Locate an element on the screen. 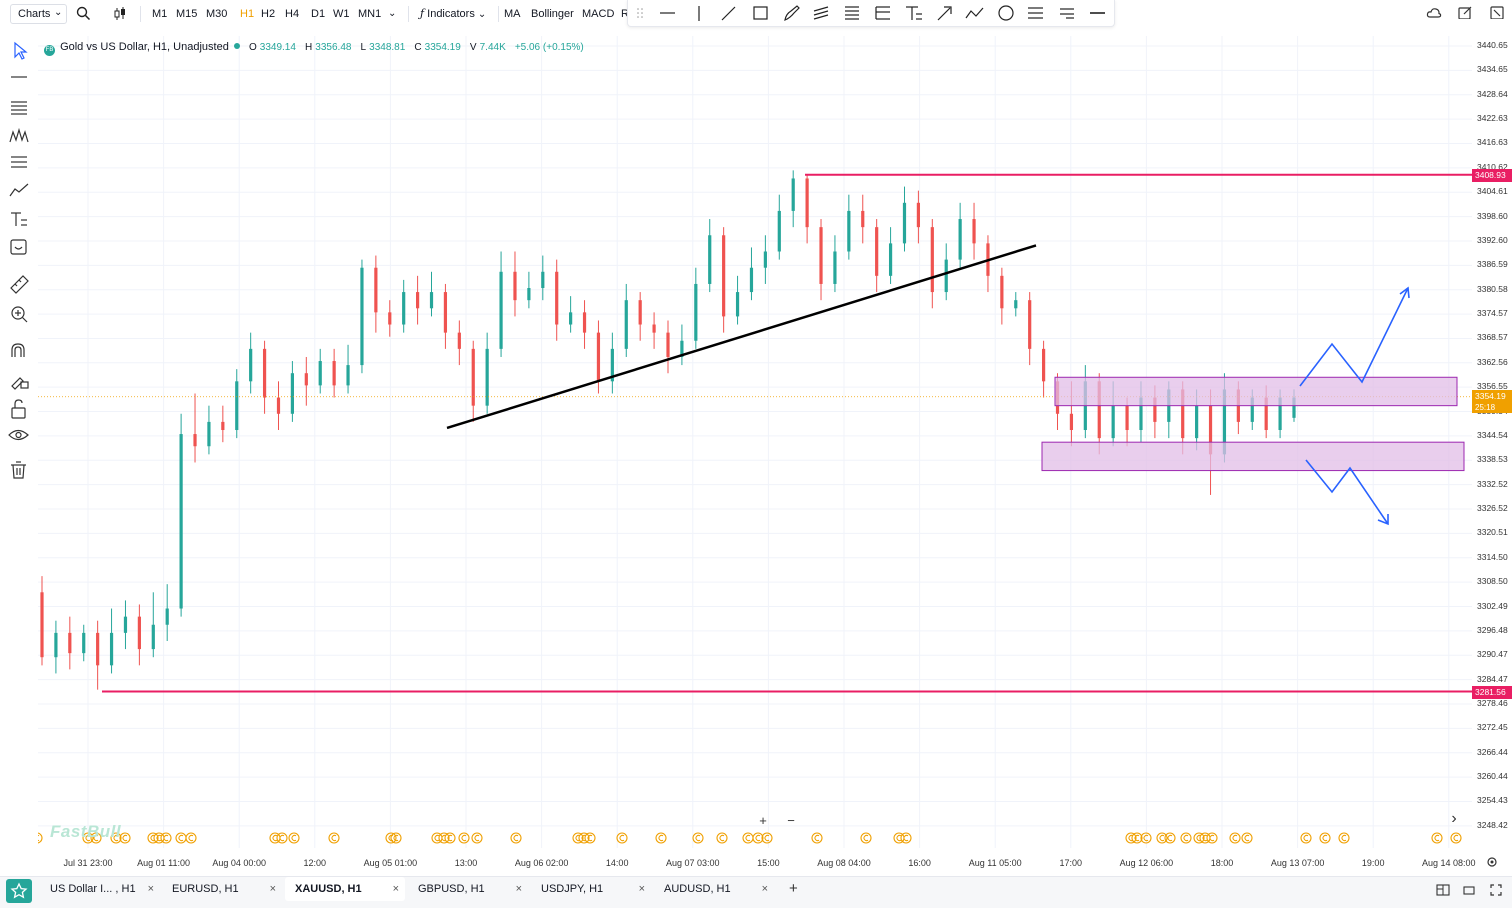  ruler-icon is located at coordinates (19, 284).